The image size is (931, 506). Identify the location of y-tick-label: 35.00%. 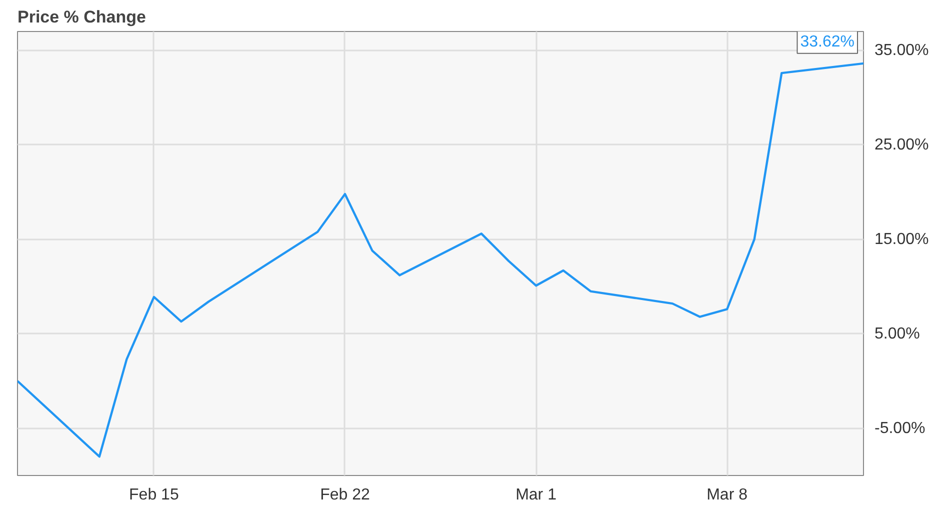
(901, 50).